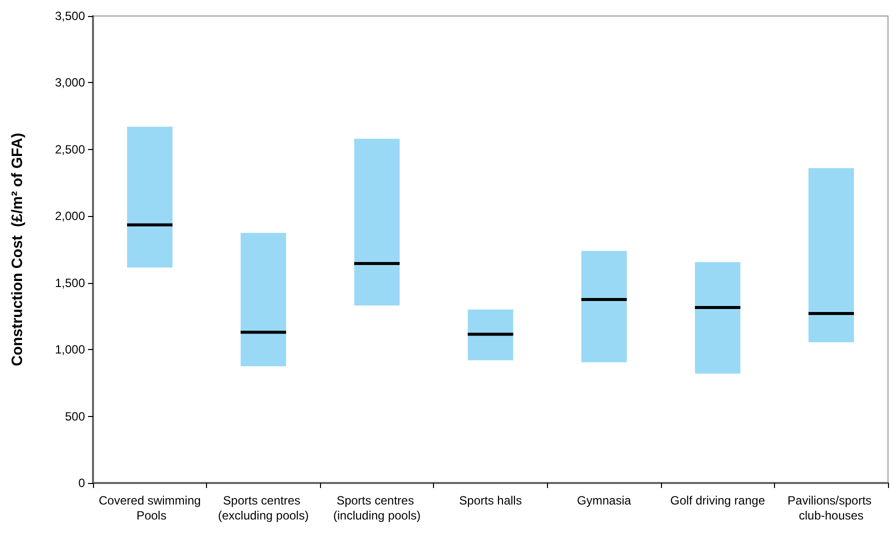  Describe the element at coordinates (263, 508) in the screenshot. I see `x-tick-label: Sports centres (excluding pools)` at that location.